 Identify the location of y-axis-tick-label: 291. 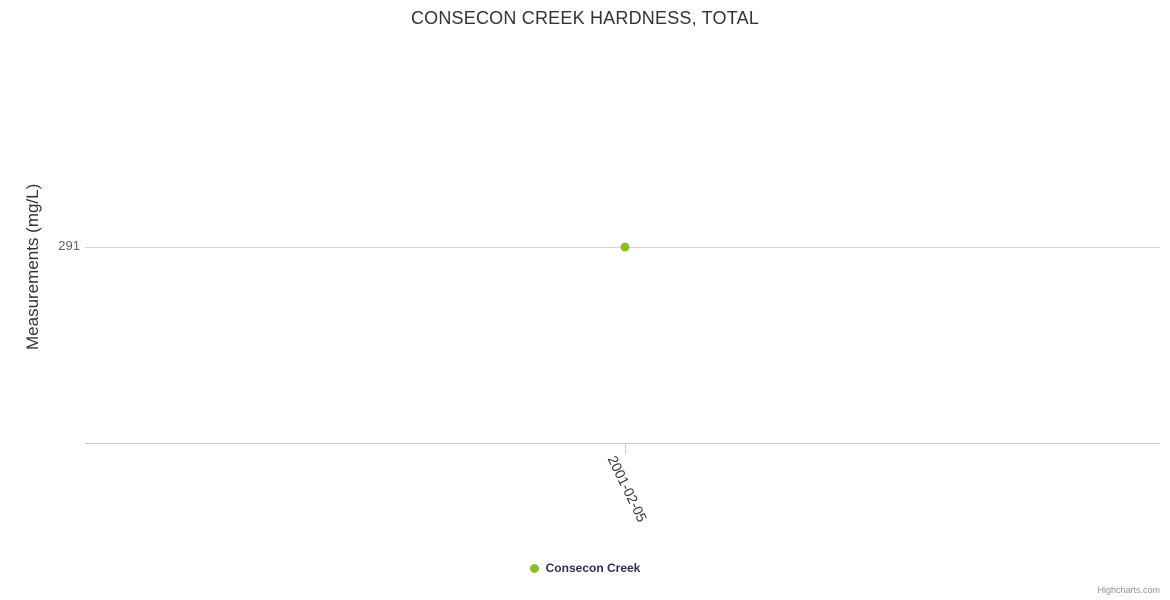
(69, 245).